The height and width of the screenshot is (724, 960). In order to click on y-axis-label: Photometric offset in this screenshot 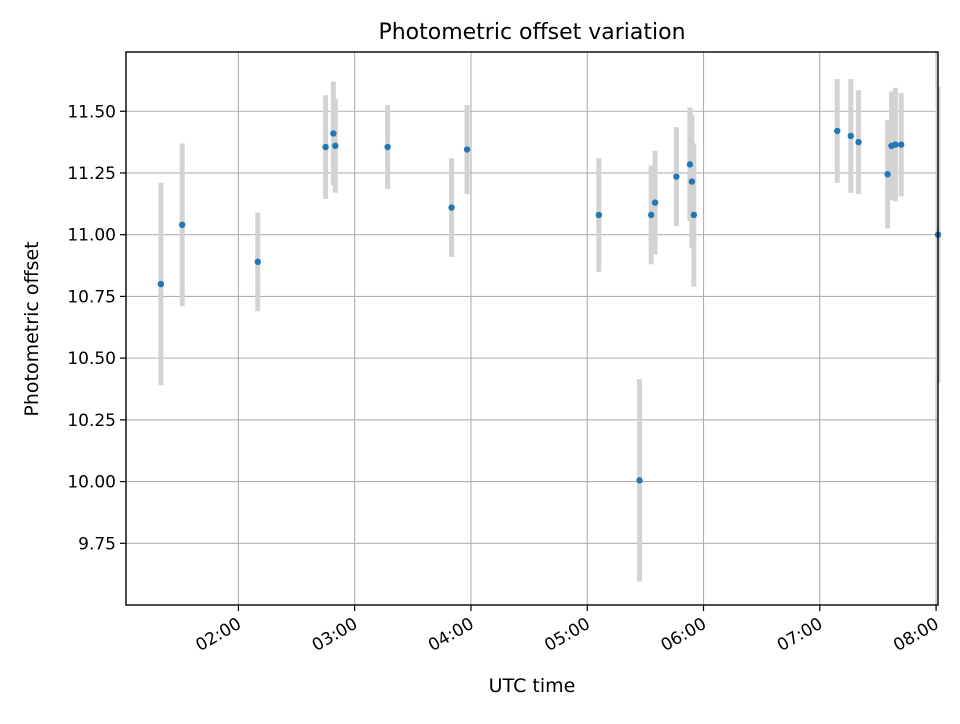, I will do `click(32, 328)`.